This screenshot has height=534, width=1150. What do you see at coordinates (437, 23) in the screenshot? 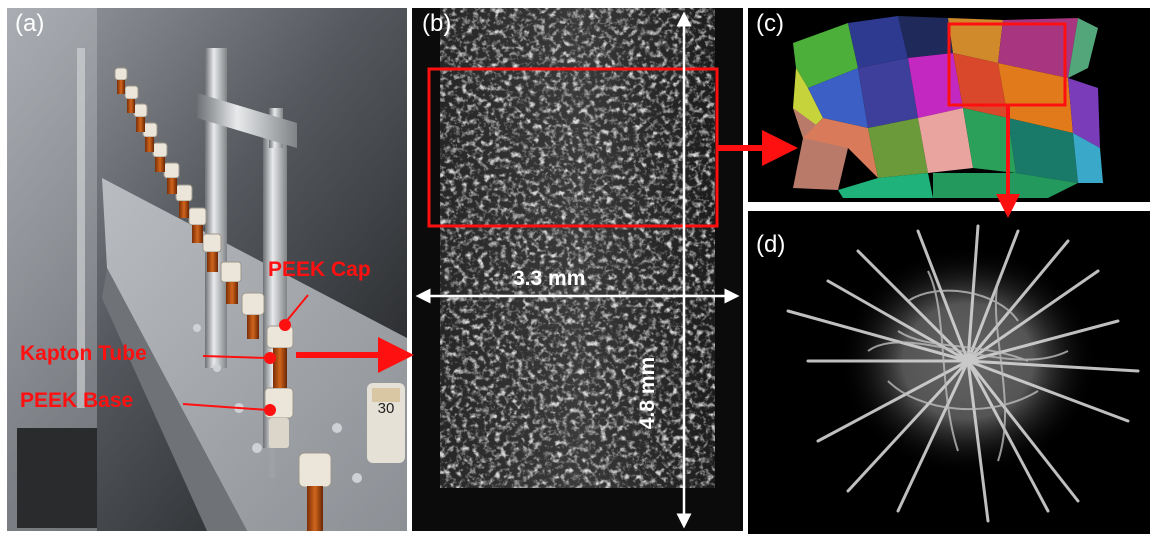
I see `panel-b-label: (b)` at bounding box center [437, 23].